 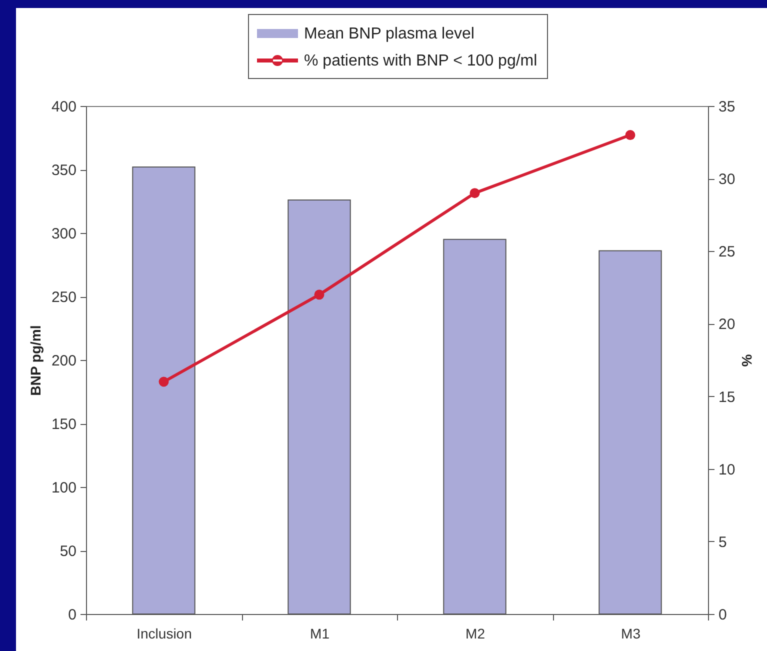 I want to click on y-tick-label: 50, so click(x=68, y=551).